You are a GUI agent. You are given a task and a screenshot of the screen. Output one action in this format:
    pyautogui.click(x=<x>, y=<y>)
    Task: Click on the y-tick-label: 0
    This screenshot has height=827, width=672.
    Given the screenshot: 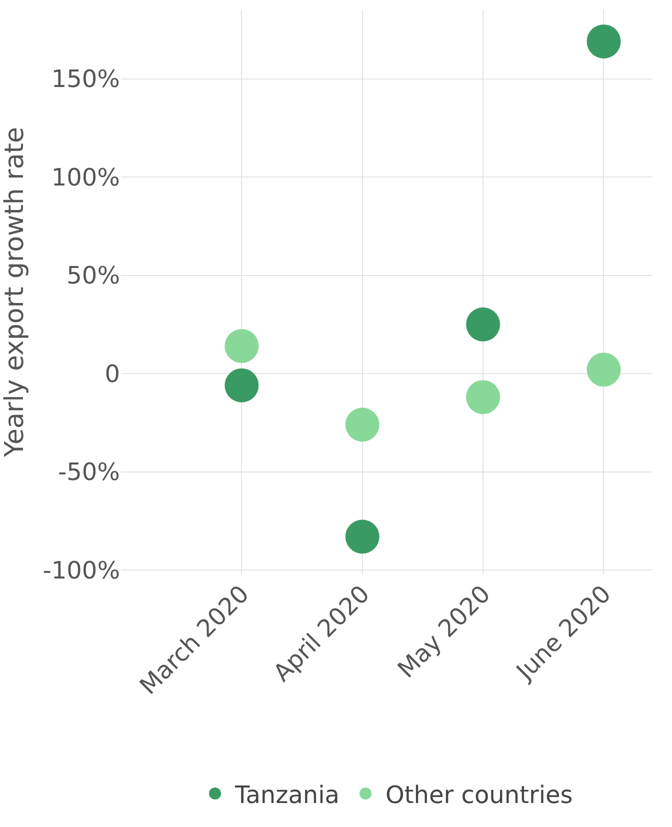 What is the action you would take?
    pyautogui.click(x=112, y=374)
    